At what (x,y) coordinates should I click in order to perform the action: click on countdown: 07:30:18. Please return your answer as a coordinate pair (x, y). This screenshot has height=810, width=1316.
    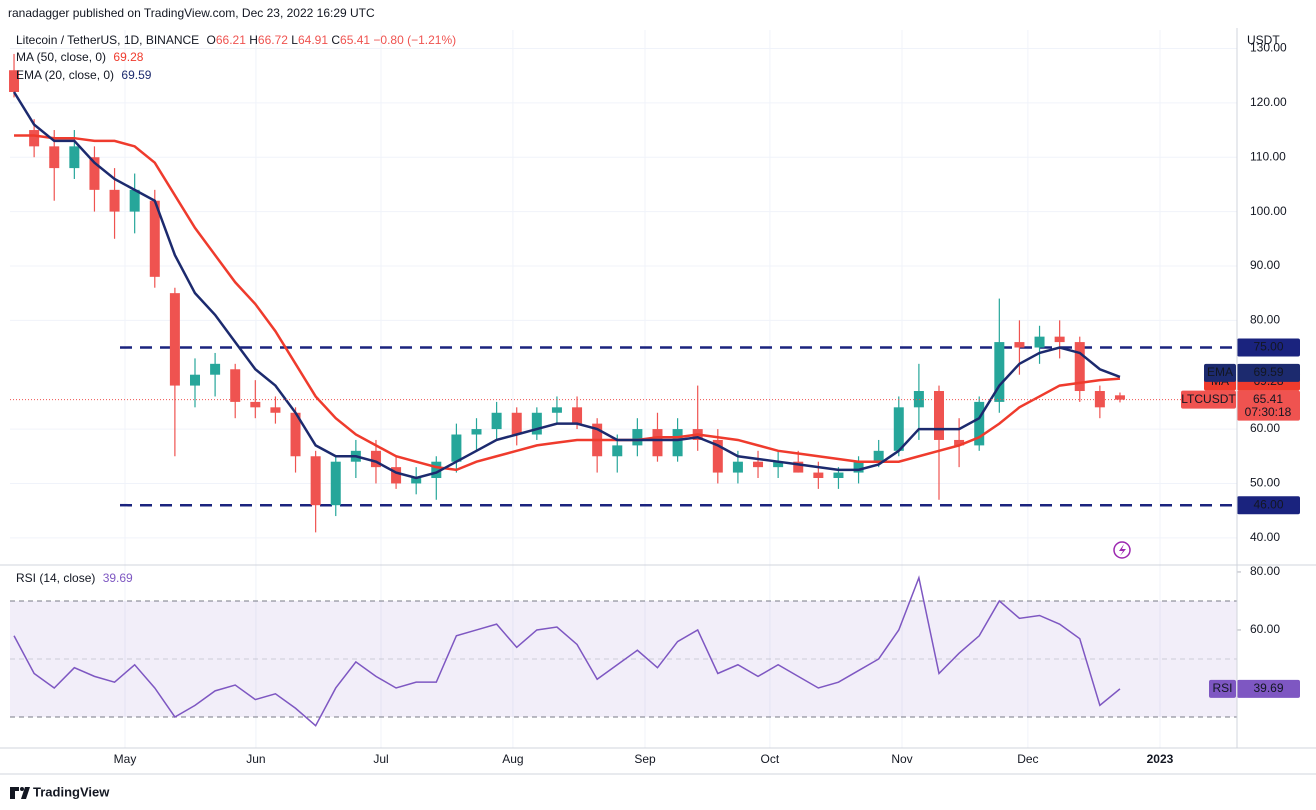
    Looking at the image, I should click on (1268, 412).